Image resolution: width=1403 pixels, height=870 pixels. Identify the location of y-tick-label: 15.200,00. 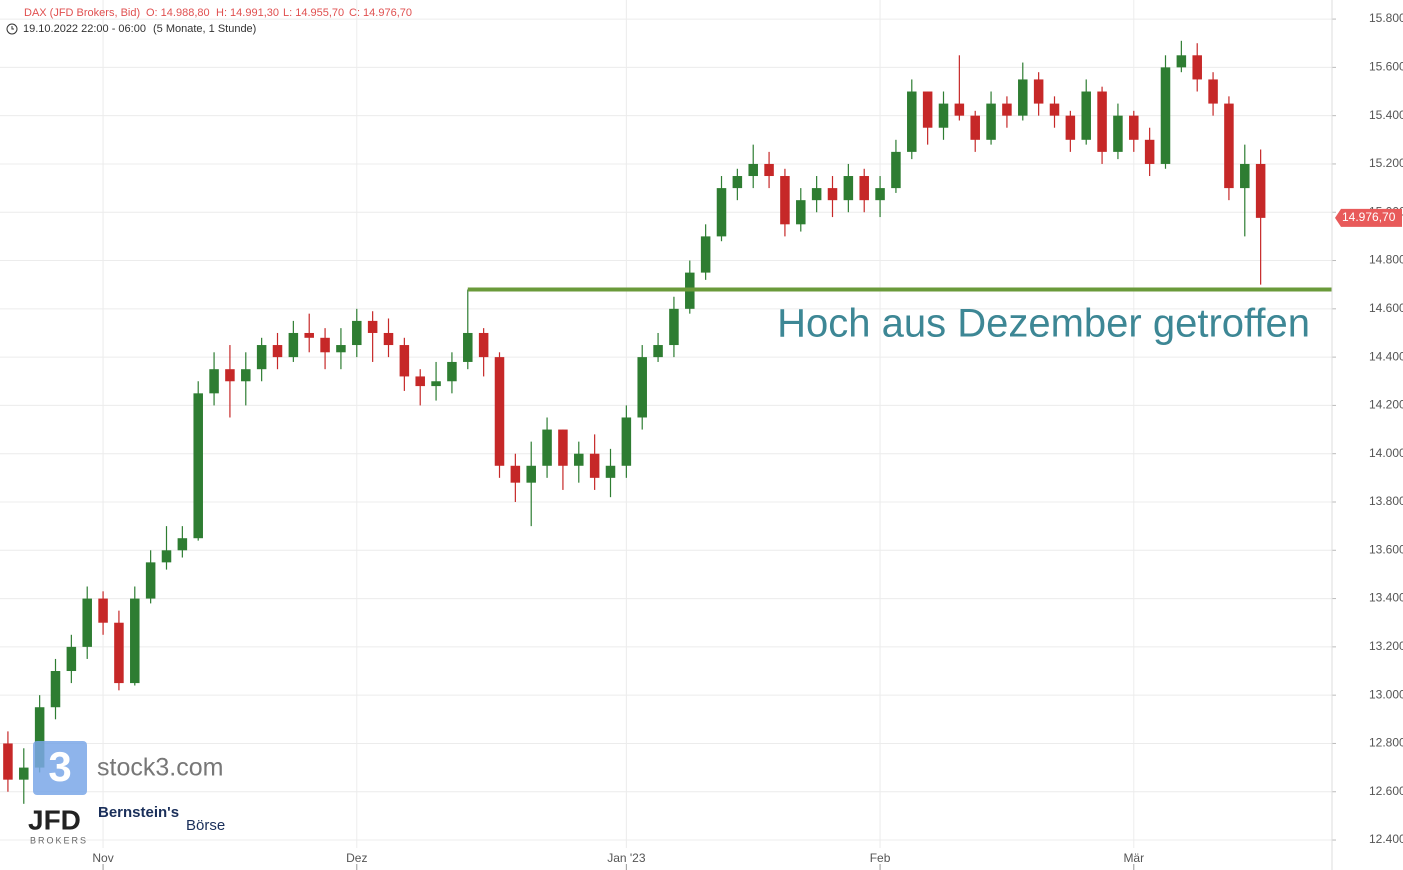
(1386, 163).